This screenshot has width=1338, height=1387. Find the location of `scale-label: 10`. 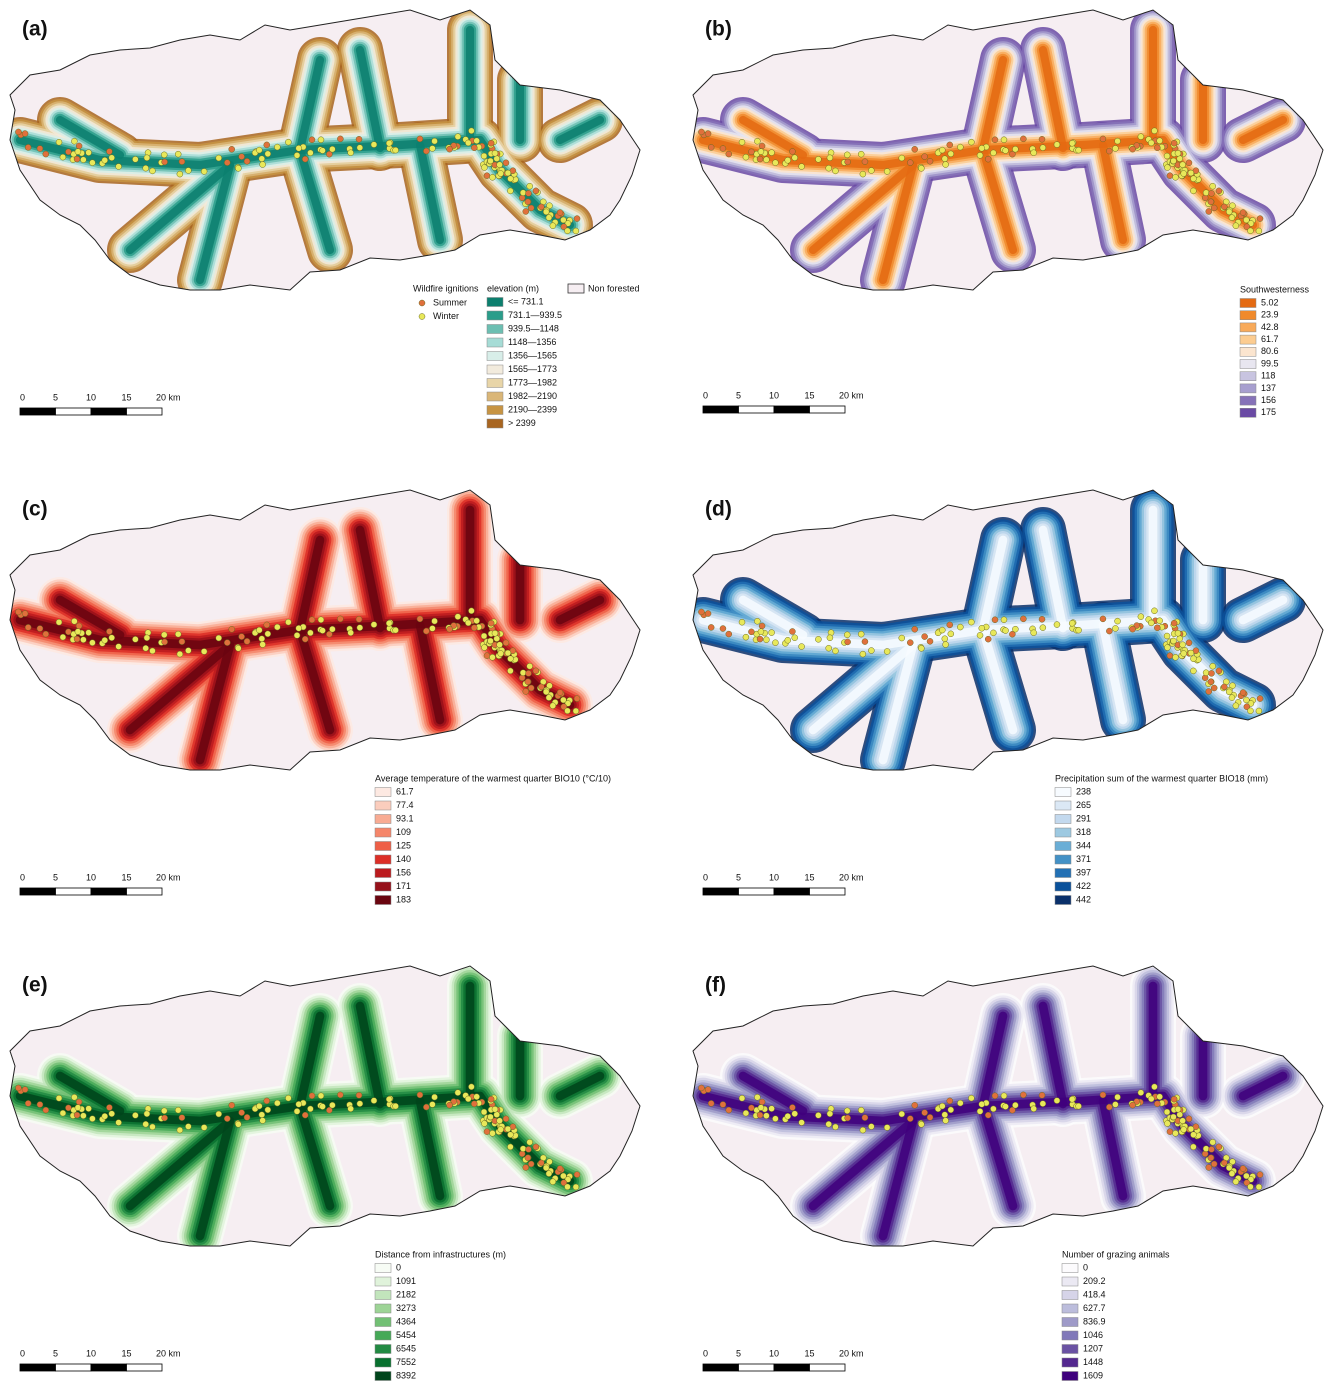

scale-label: 10 is located at coordinates (91, 1353).